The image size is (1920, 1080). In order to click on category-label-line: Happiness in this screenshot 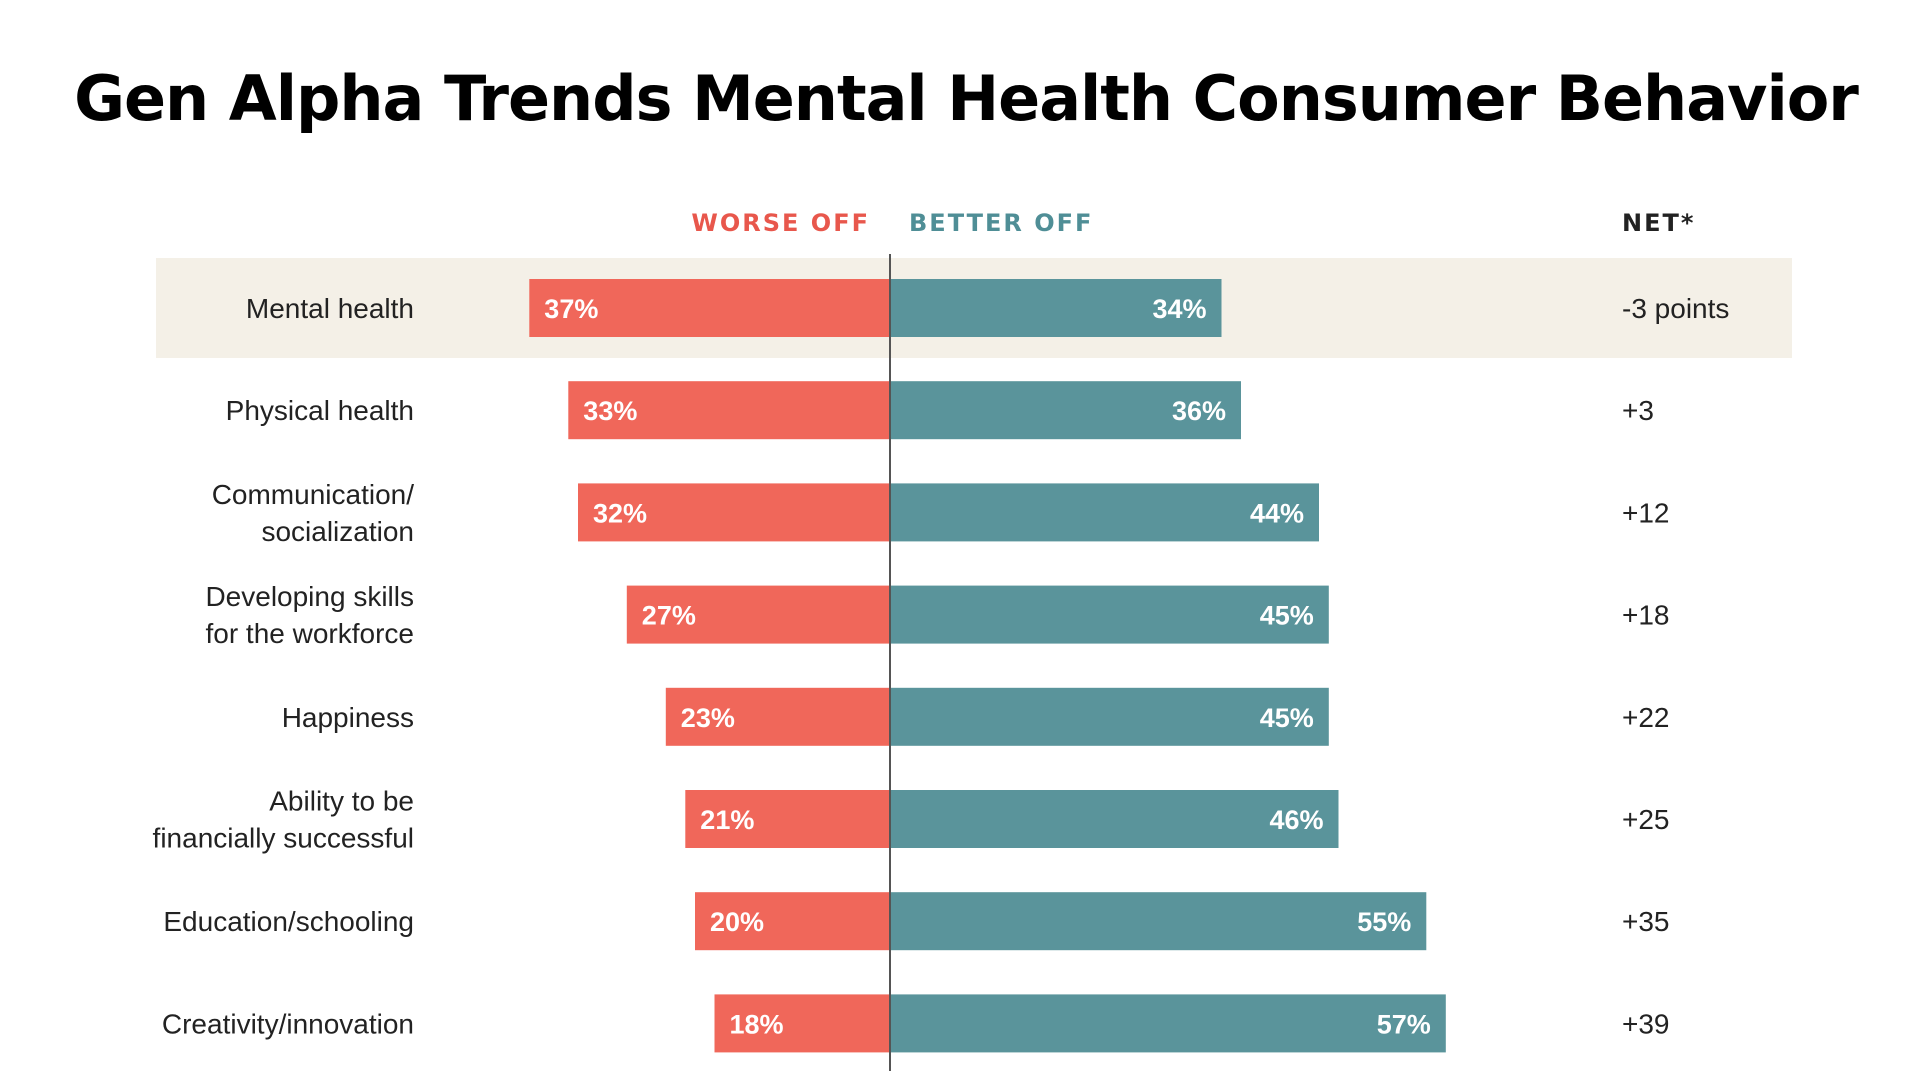, I will do `click(348, 717)`.